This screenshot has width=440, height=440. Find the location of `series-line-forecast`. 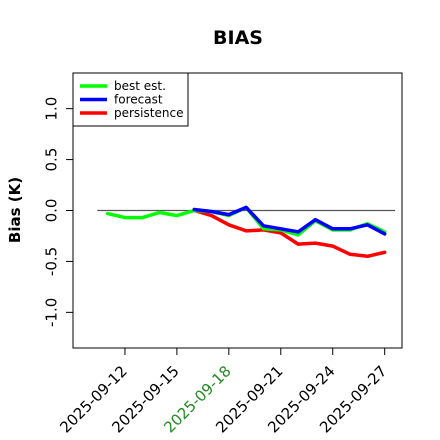

series-line-forecast is located at coordinates (289, 220).